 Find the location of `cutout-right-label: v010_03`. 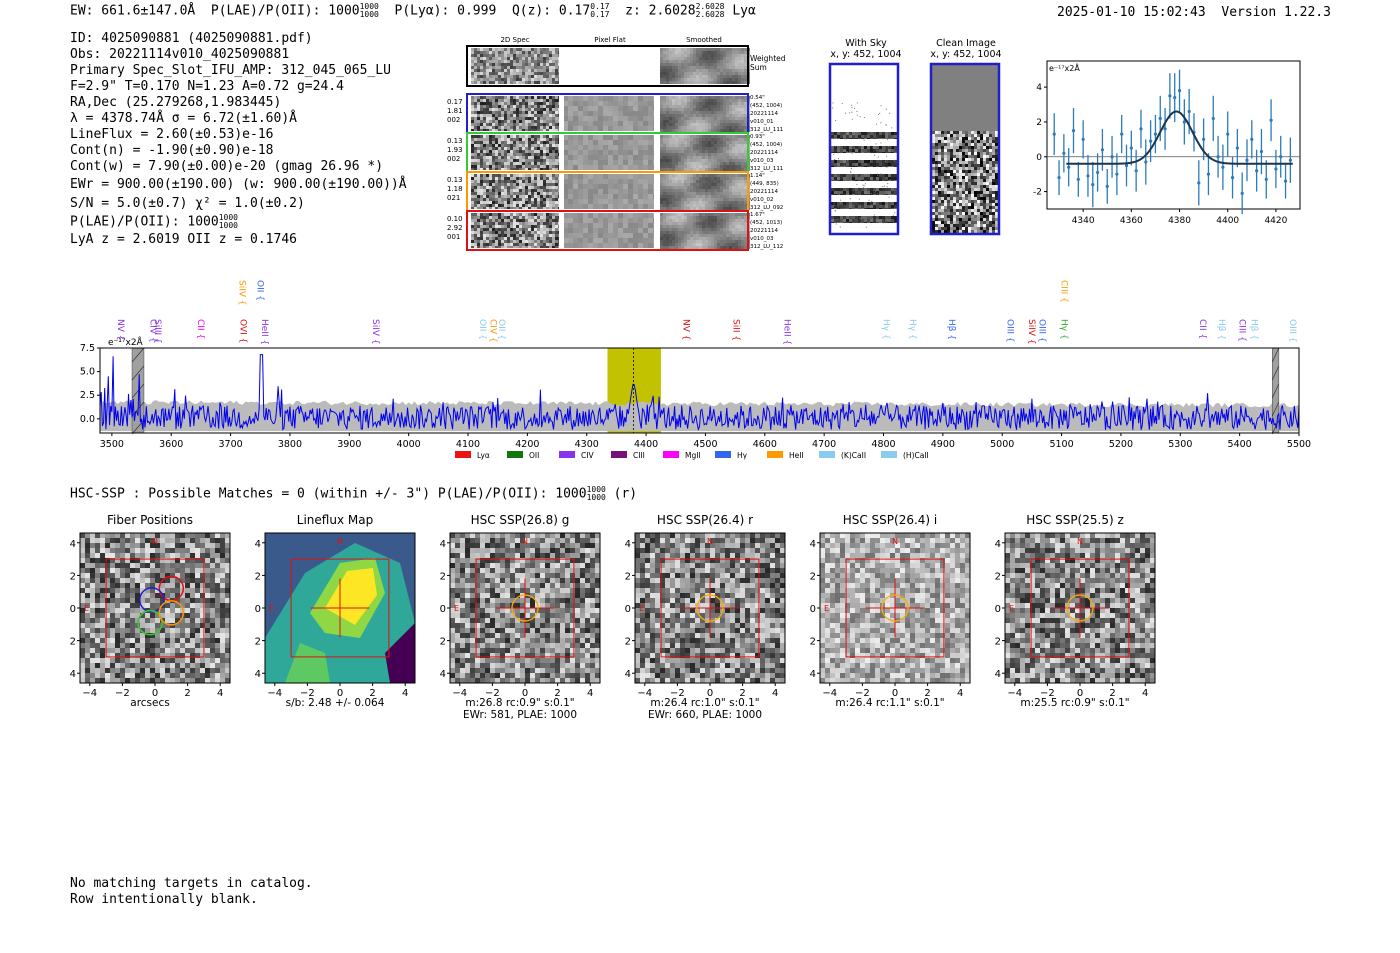

cutout-right-label: v010_03 is located at coordinates (762, 161).